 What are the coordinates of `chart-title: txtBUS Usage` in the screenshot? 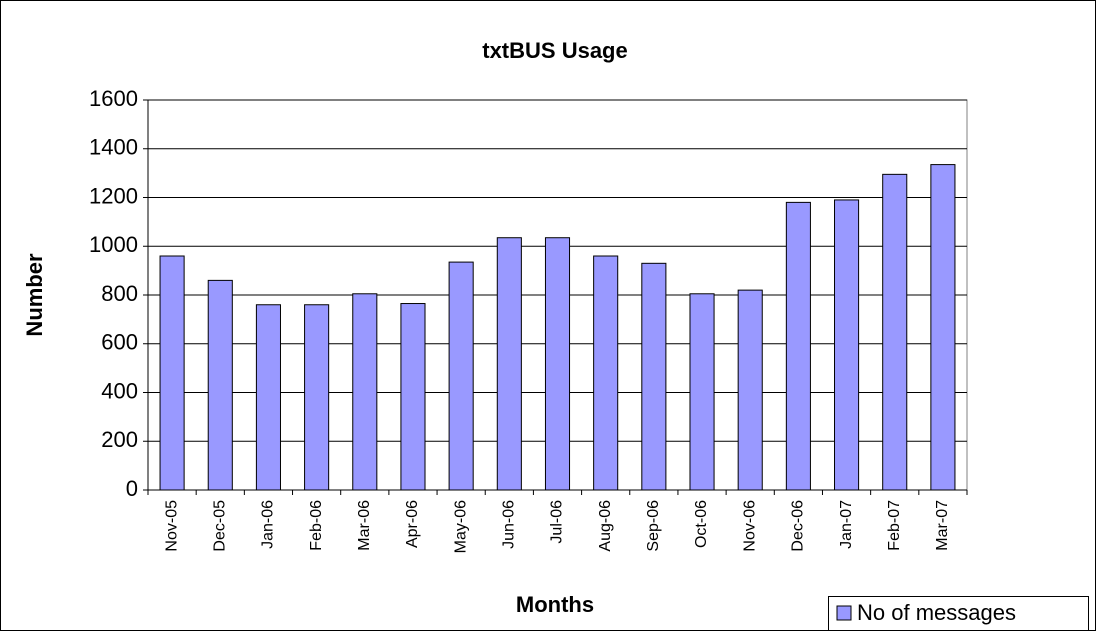 It's located at (554, 50).